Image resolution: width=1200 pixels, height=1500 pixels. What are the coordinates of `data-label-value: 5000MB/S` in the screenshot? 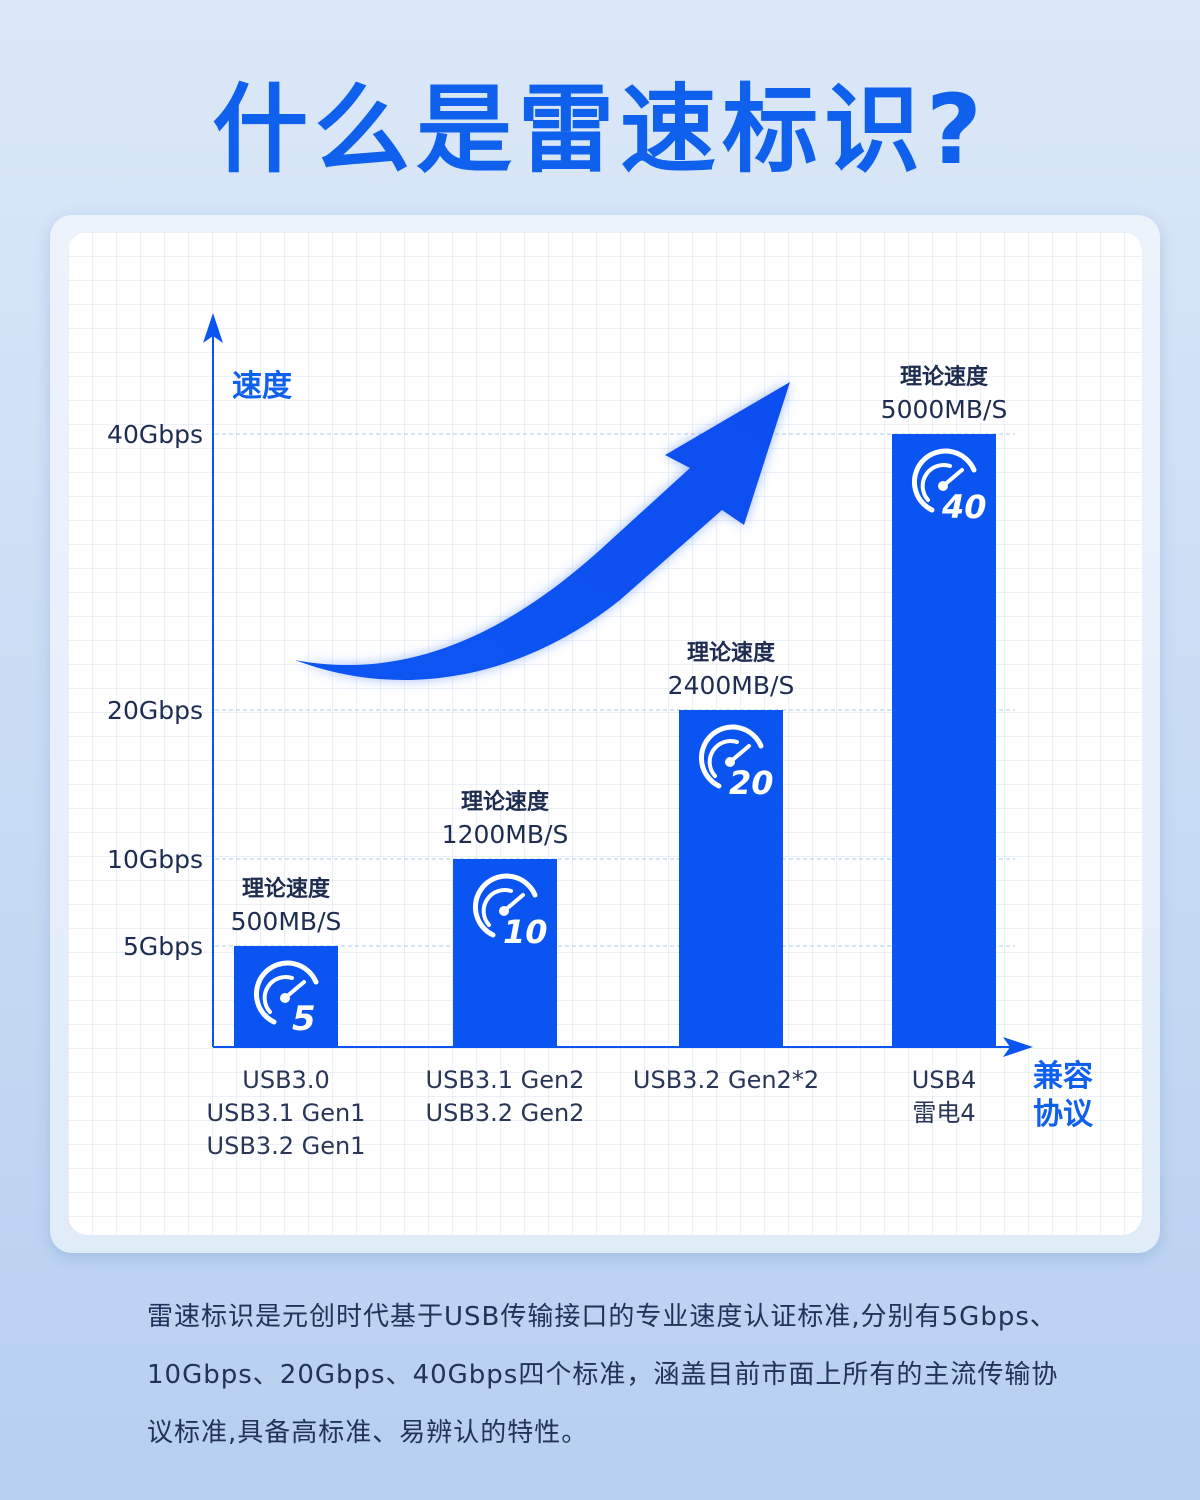 It's located at (944, 409).